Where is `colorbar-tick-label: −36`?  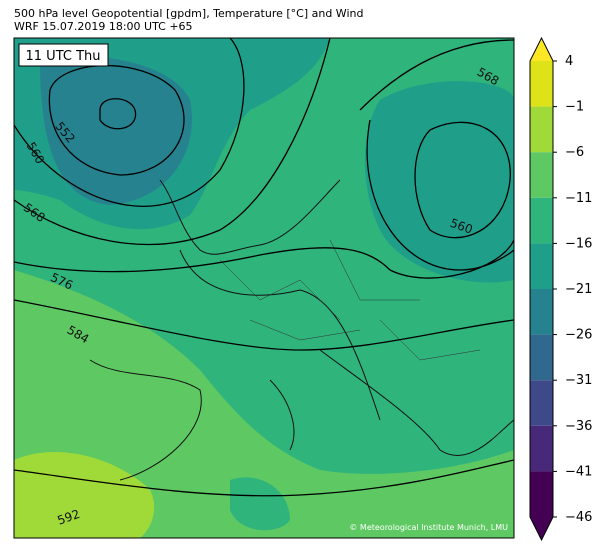
colorbar-tick-label: −36 is located at coordinates (578, 426).